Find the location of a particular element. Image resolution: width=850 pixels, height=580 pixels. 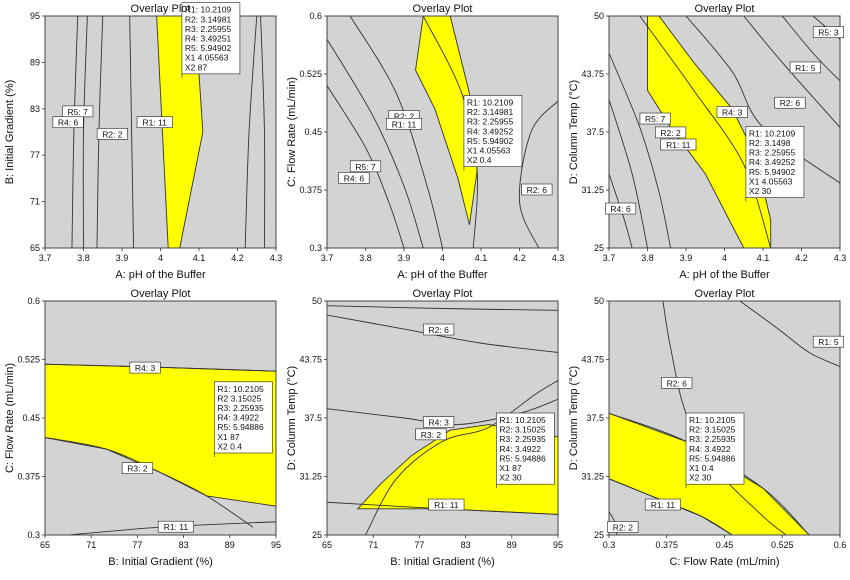

y-tick-label: 65 is located at coordinates (35, 248).